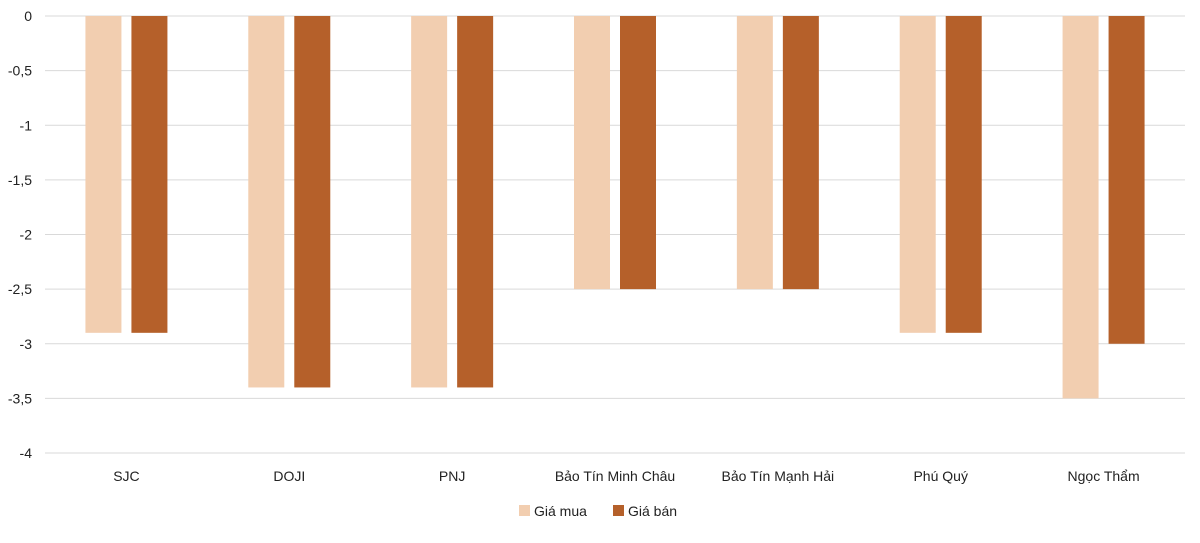  What do you see at coordinates (560, 511) in the screenshot?
I see `legend-label: Giá mua` at bounding box center [560, 511].